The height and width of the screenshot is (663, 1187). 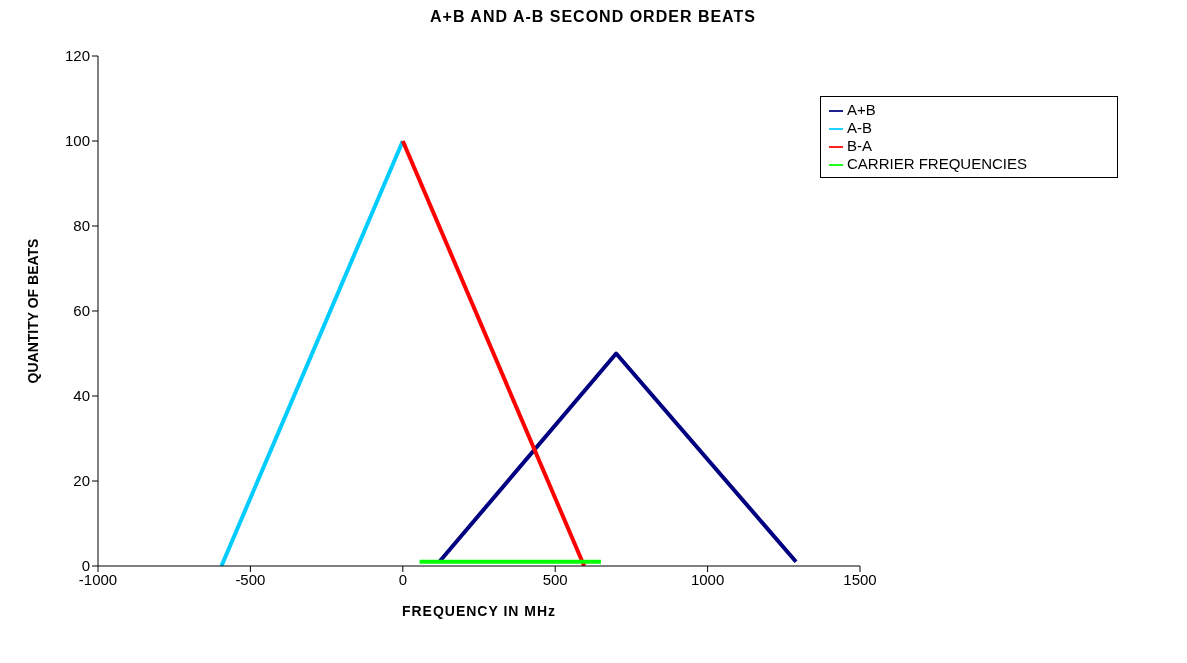 What do you see at coordinates (250, 579) in the screenshot?
I see `x-tick-label: -500` at bounding box center [250, 579].